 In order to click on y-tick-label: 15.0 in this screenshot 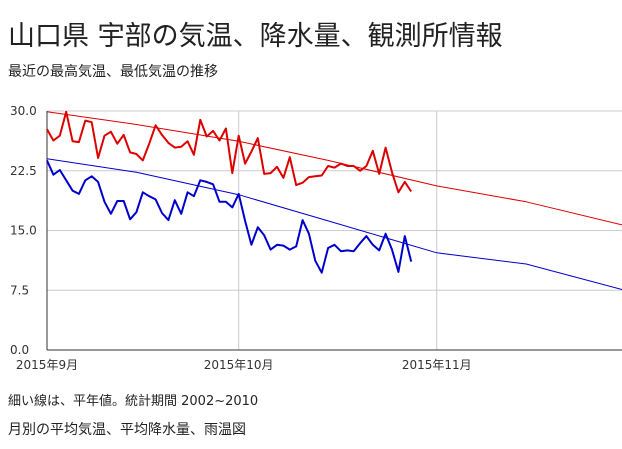, I will do `click(23, 231)`.